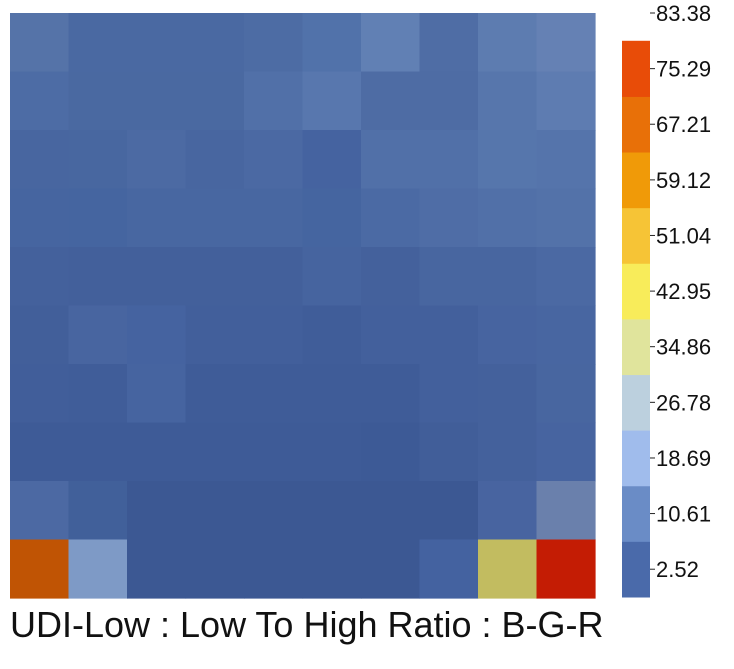  I want to click on heatmap-cell-r4-c7, so click(391, 218).